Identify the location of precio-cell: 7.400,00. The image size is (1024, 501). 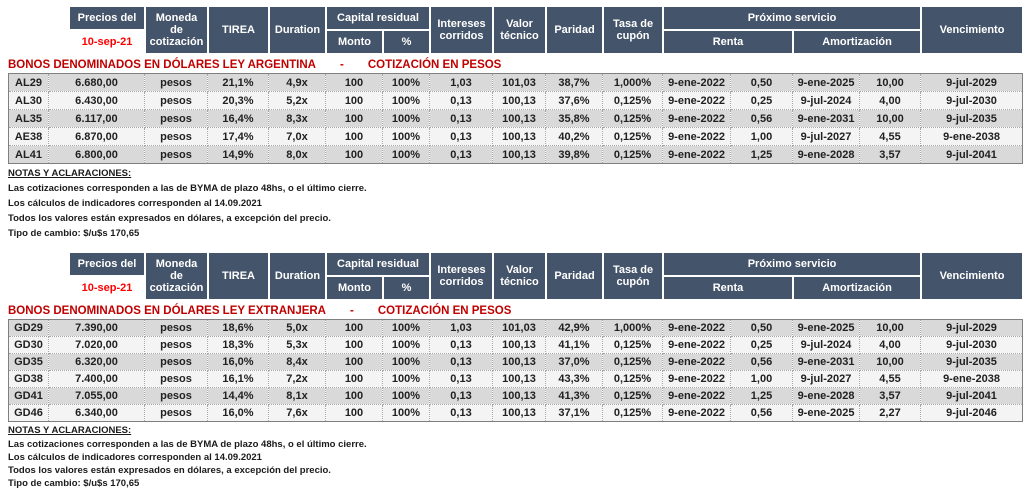
(96, 379).